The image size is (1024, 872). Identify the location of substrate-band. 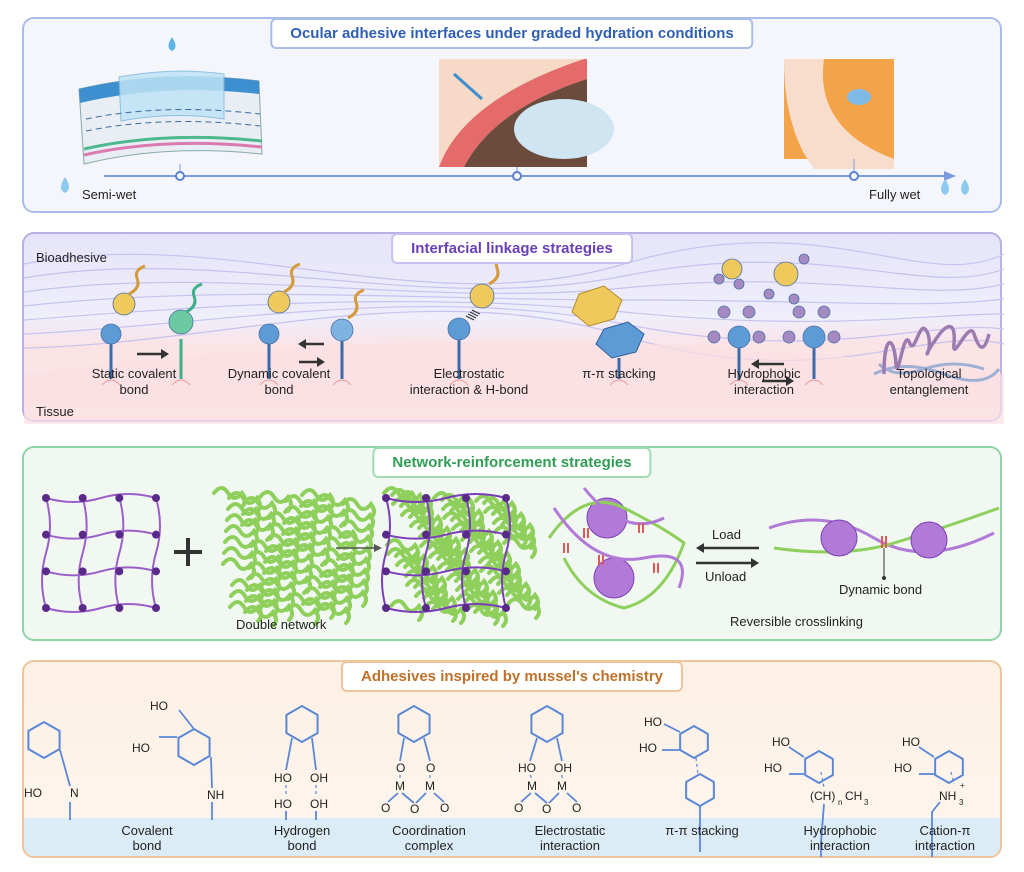
(512, 837).